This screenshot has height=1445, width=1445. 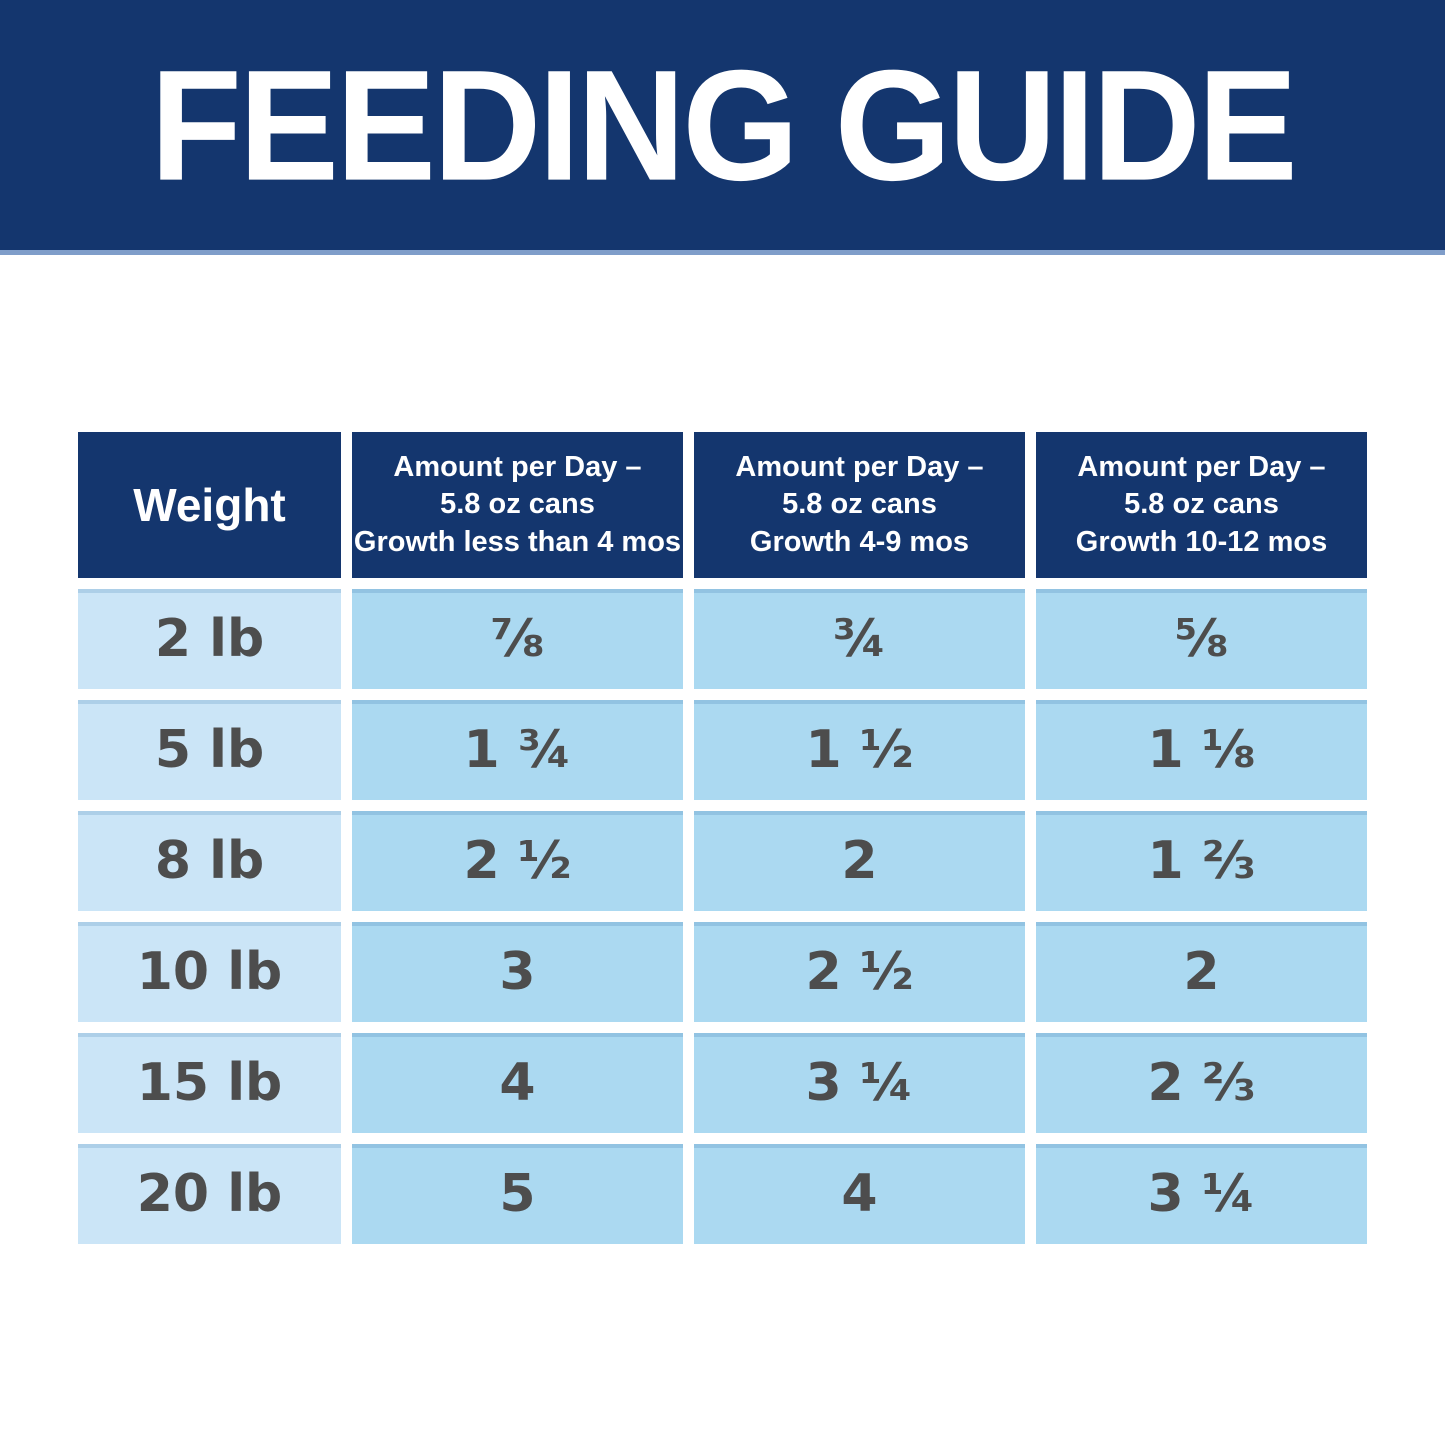 What do you see at coordinates (517, 861) in the screenshot?
I see `amount-cell-8lb-under4mos: 2 ½` at bounding box center [517, 861].